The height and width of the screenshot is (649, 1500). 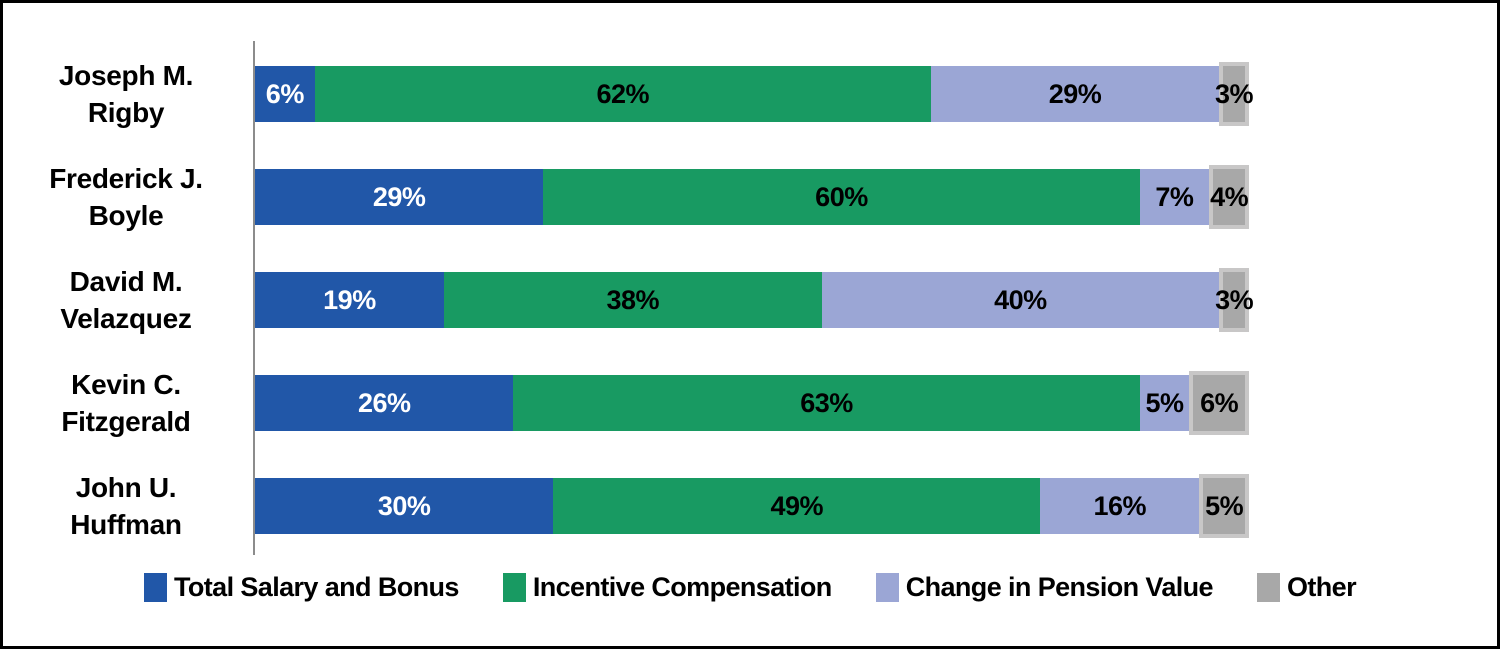 What do you see at coordinates (126, 75) in the screenshot?
I see `category-label-line: Joseph M.` at bounding box center [126, 75].